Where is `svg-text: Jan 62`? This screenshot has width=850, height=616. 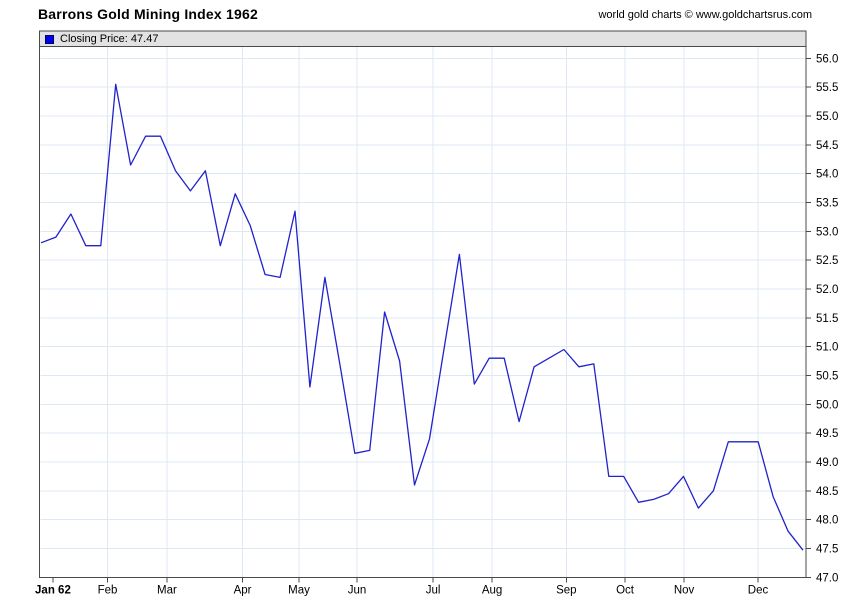 svg-text: Jan 62 is located at coordinates (53, 590).